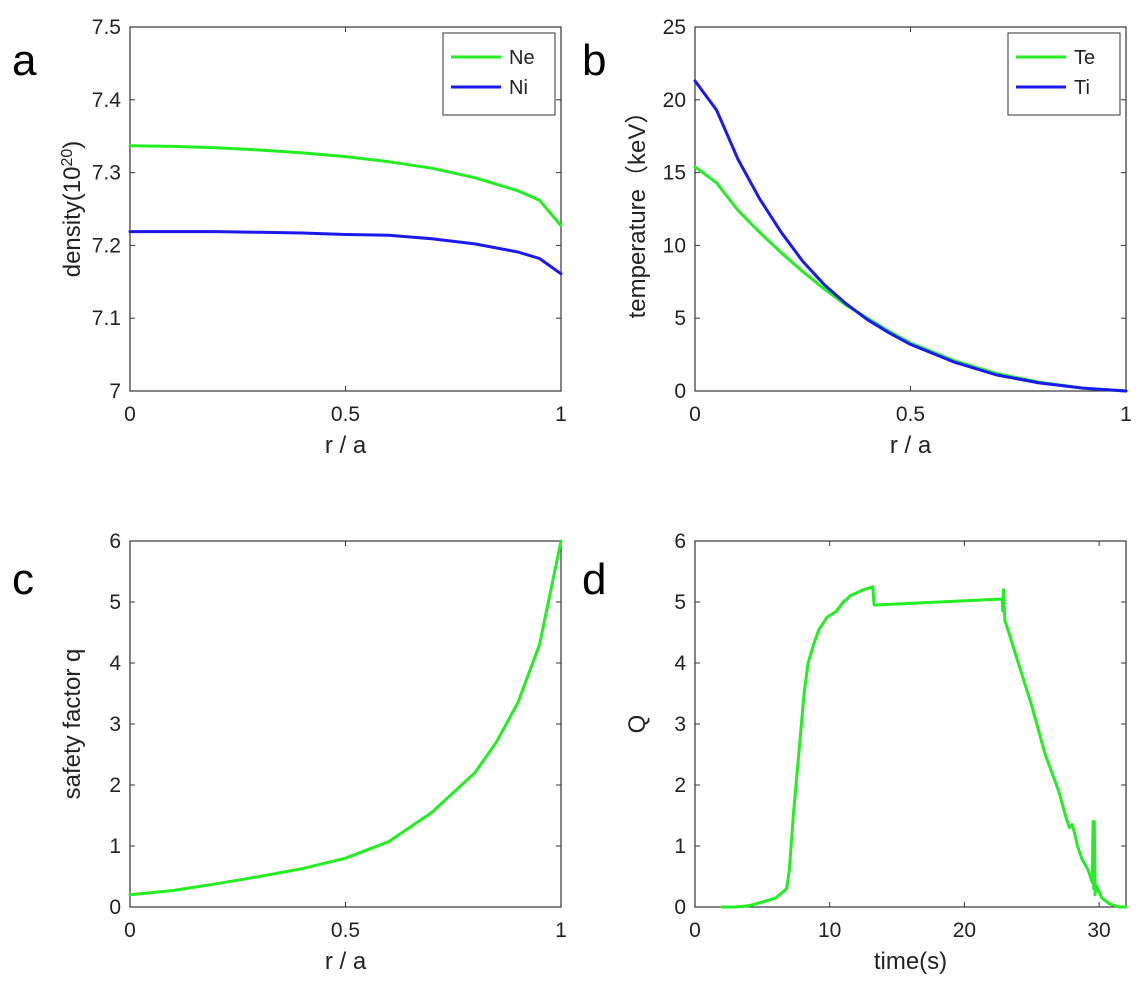 The image size is (1148, 1008). What do you see at coordinates (964, 930) in the screenshot?
I see `x-tick-label: 20` at bounding box center [964, 930].